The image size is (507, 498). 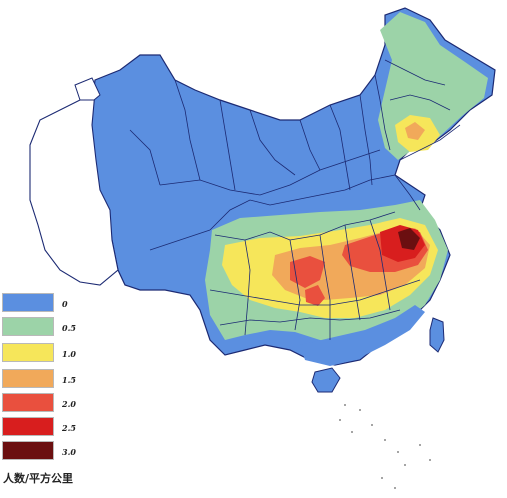 I want to click on taiwan-island, so click(x=437, y=335).